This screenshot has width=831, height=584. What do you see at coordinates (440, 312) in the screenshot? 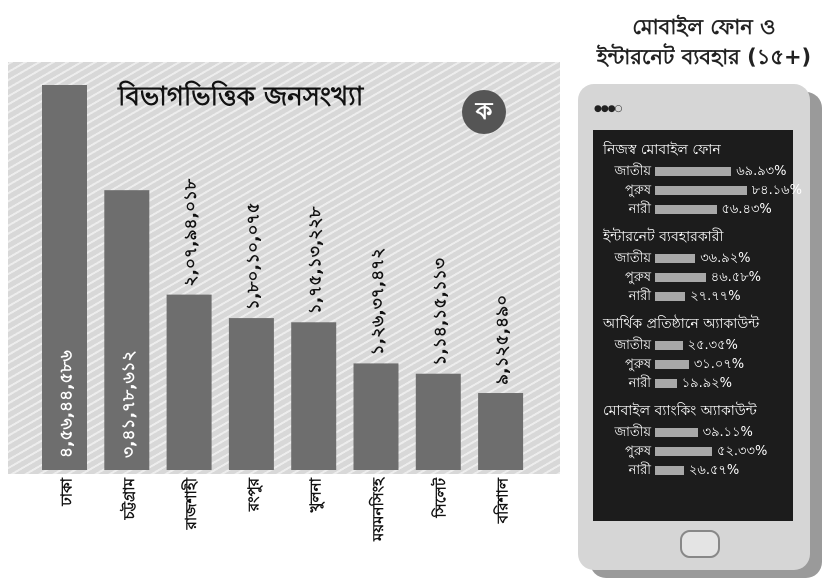
I see `bar-value-label-6: ১,১৪,১৫,১১৩` at bounding box center [440, 312].